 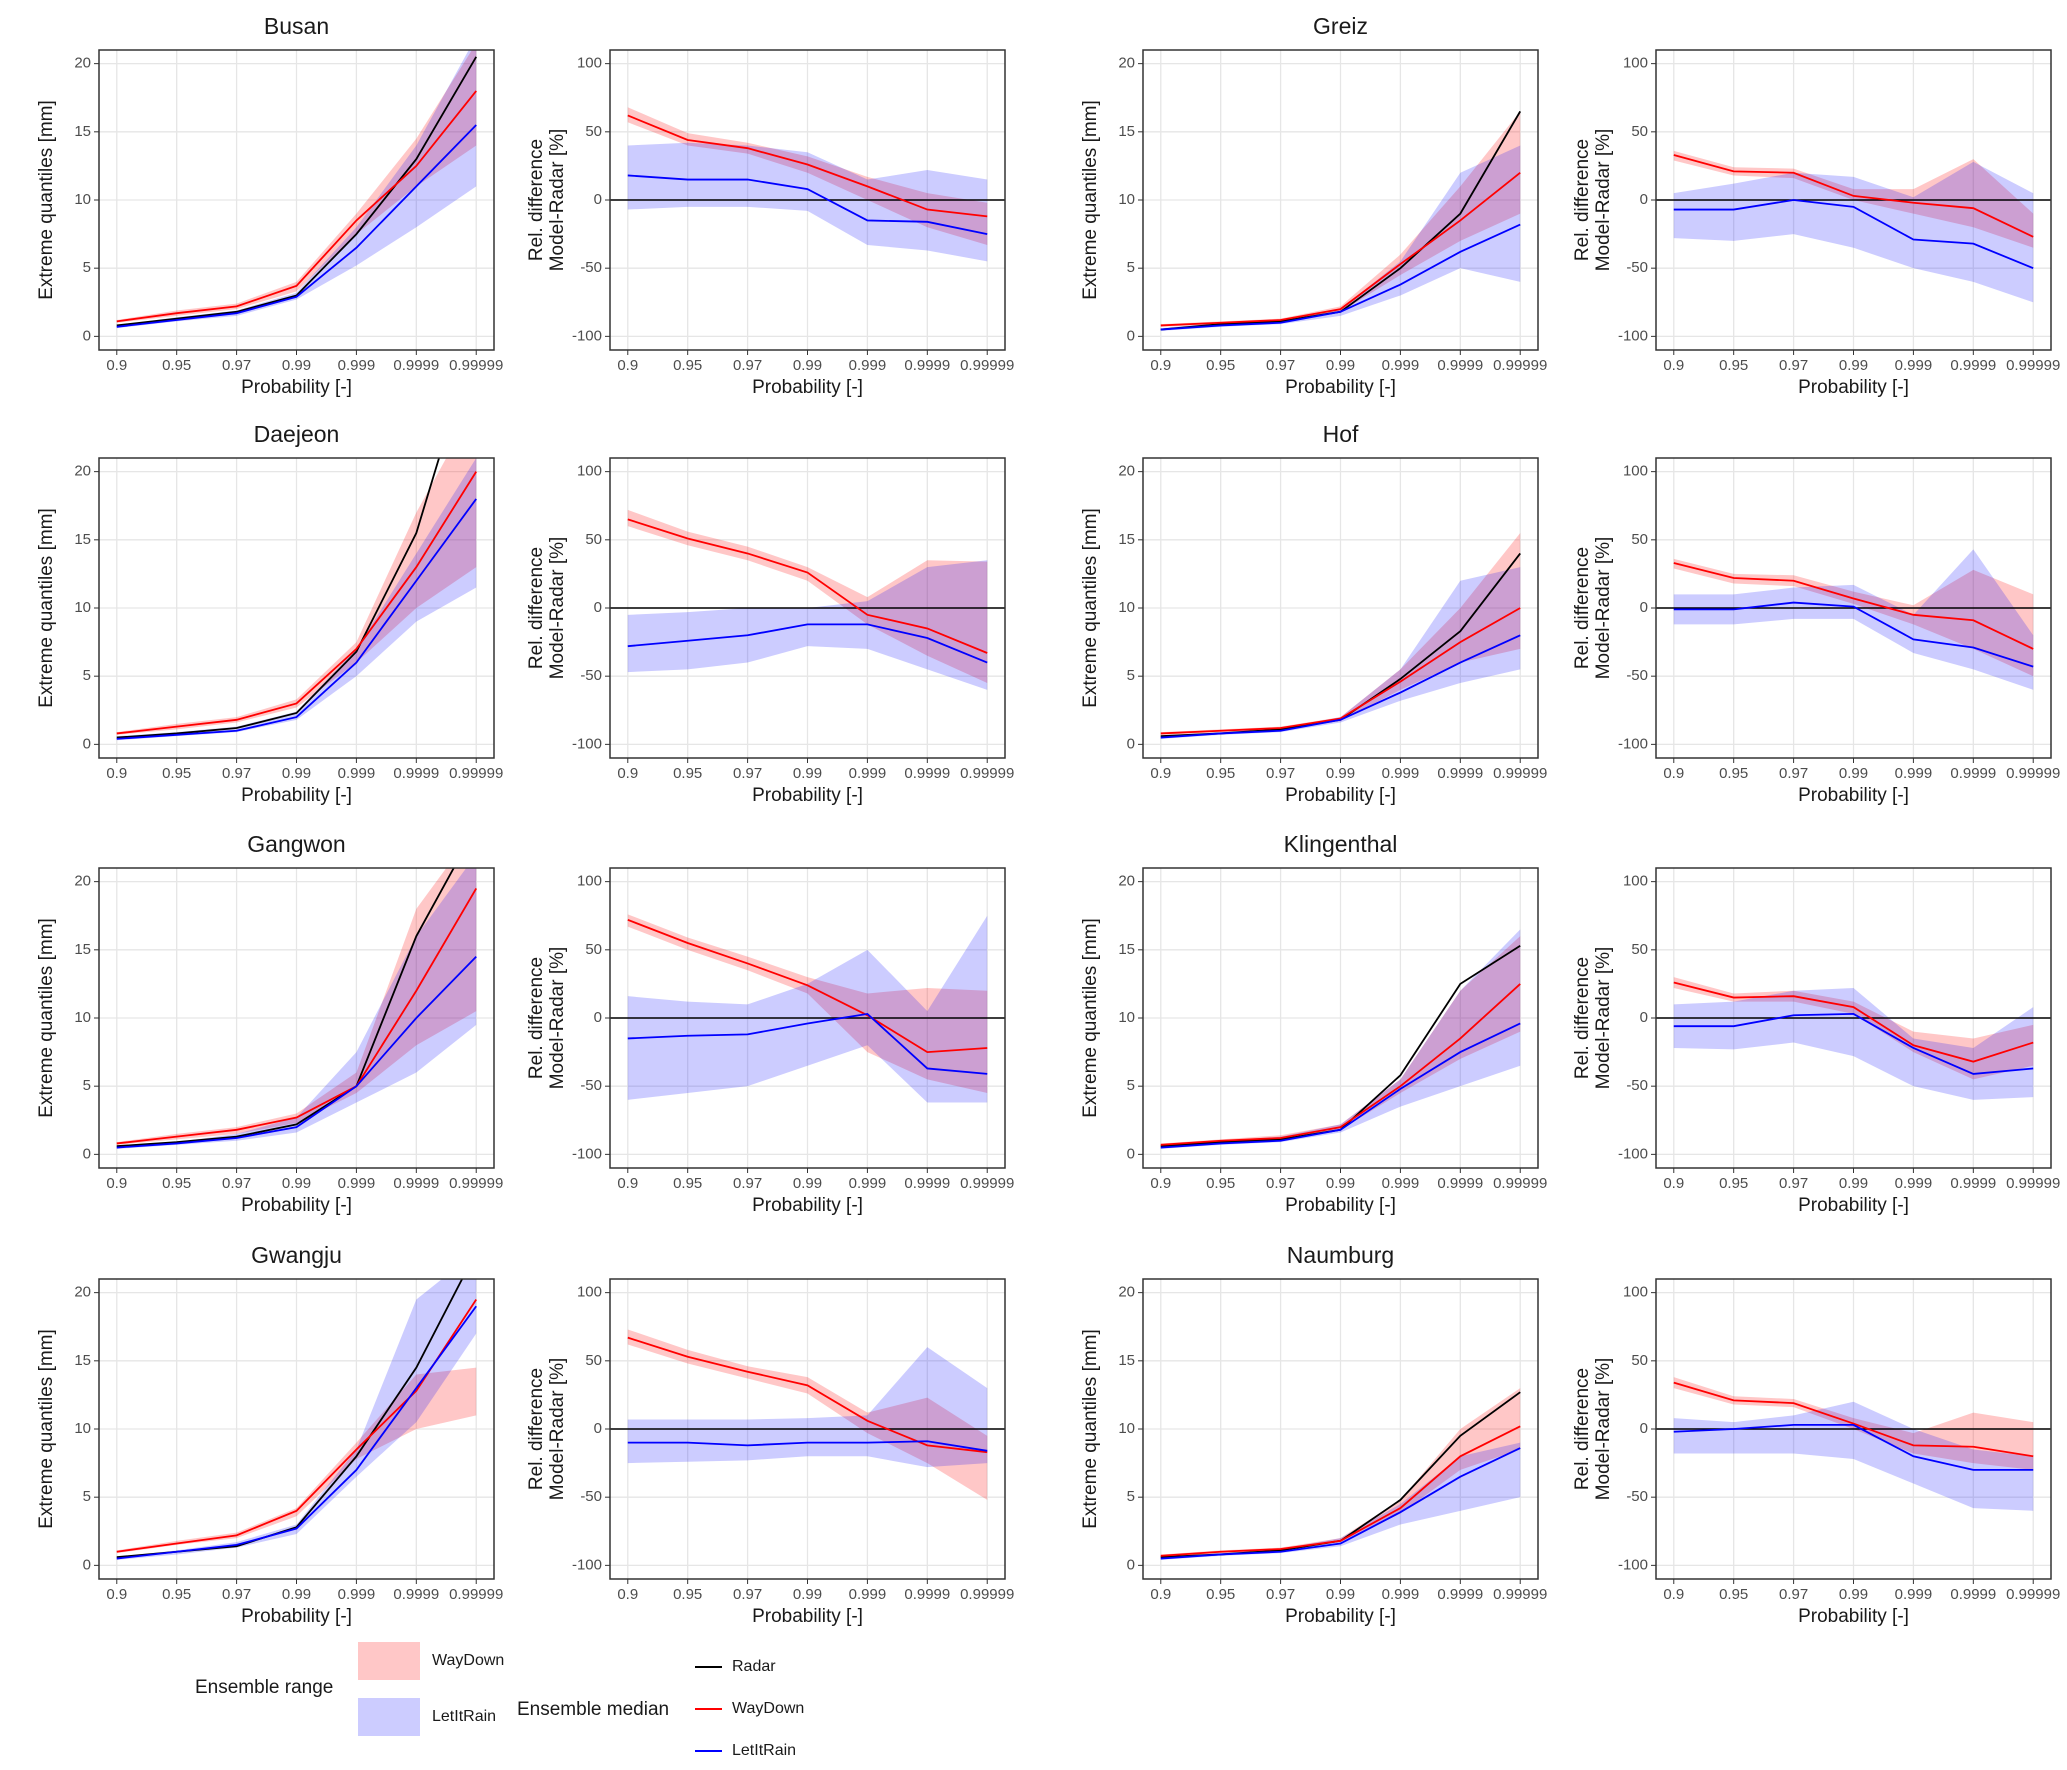 I want to click on legend-label: LetItRain, so click(x=764, y=1750).